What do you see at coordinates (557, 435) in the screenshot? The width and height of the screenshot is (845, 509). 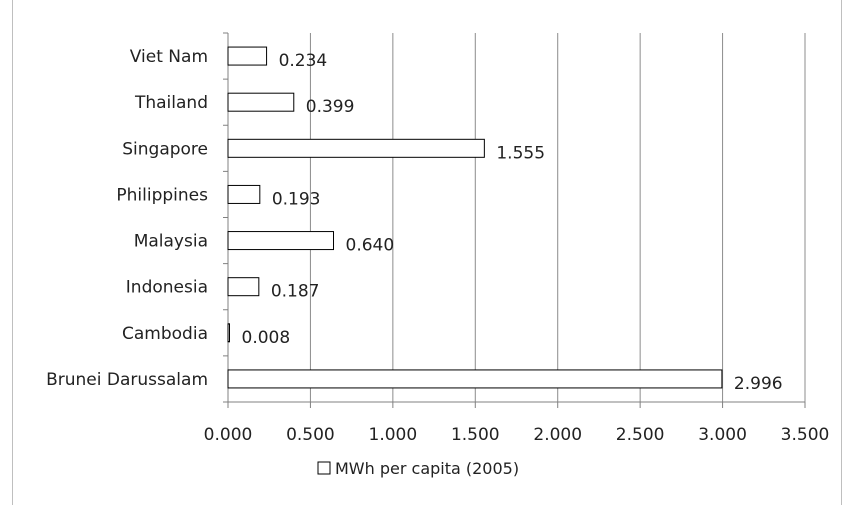 I see `x-tick-label: 2.000` at bounding box center [557, 435].